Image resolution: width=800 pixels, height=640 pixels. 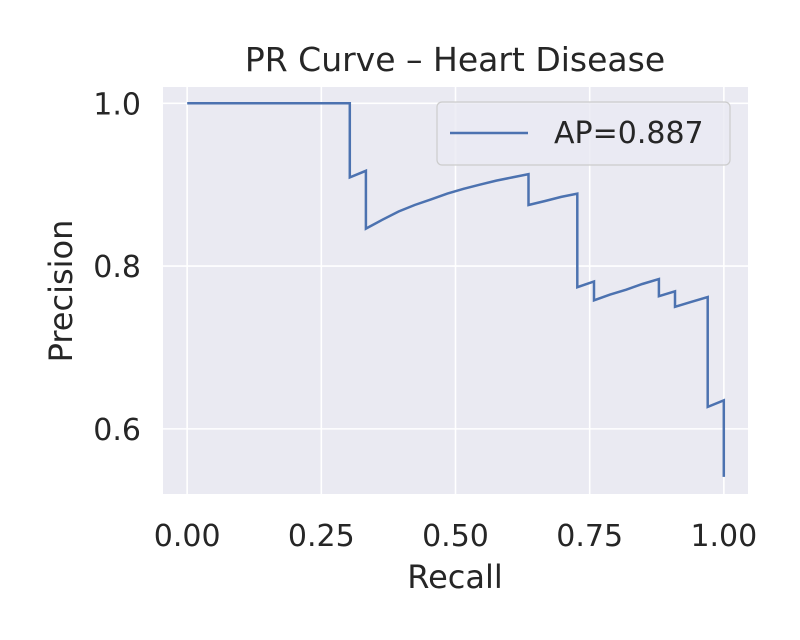 I want to click on y-tick-labels: 0.6 0.8 1.0, so click(x=117, y=267).